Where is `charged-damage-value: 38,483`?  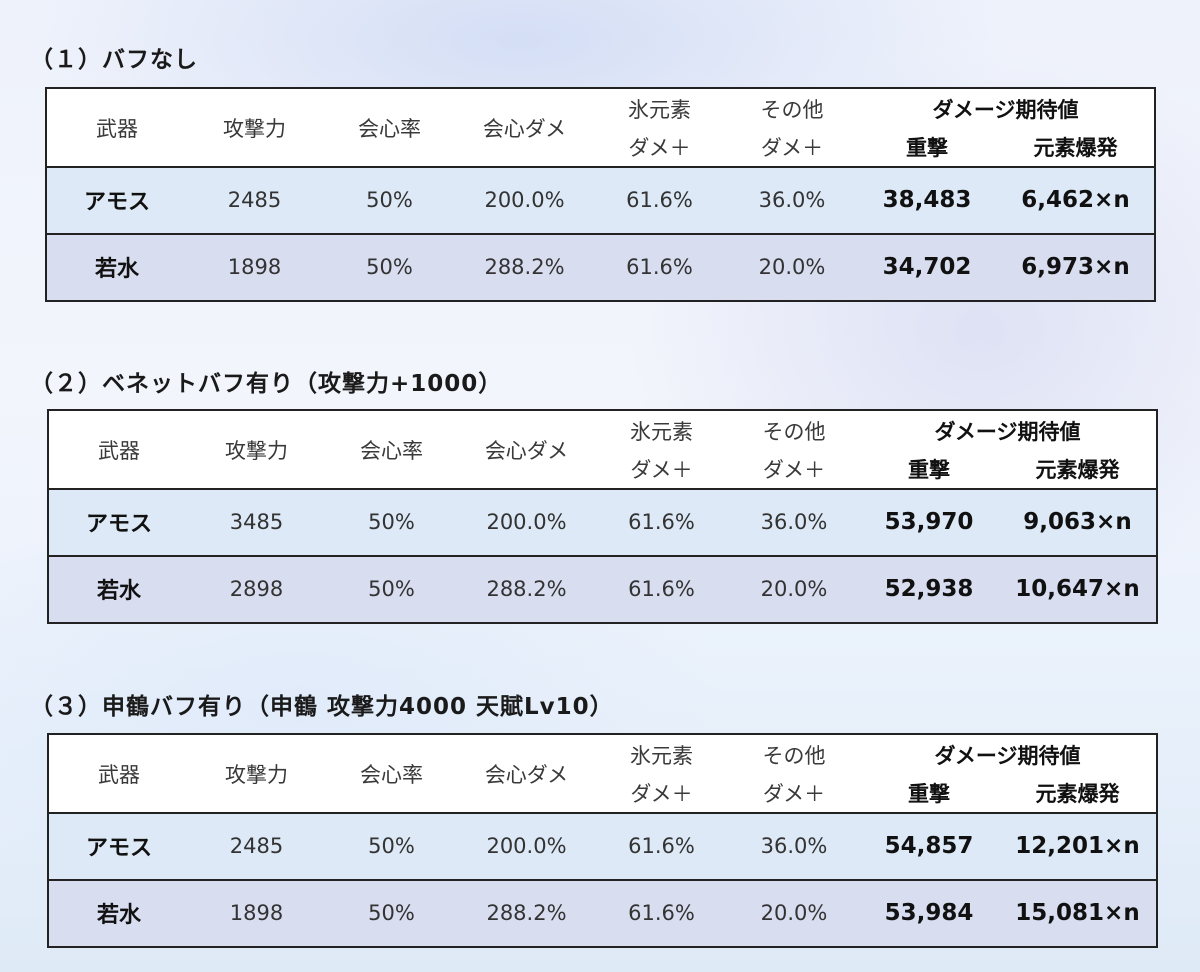 charged-damage-value: 38,483 is located at coordinates (927, 200).